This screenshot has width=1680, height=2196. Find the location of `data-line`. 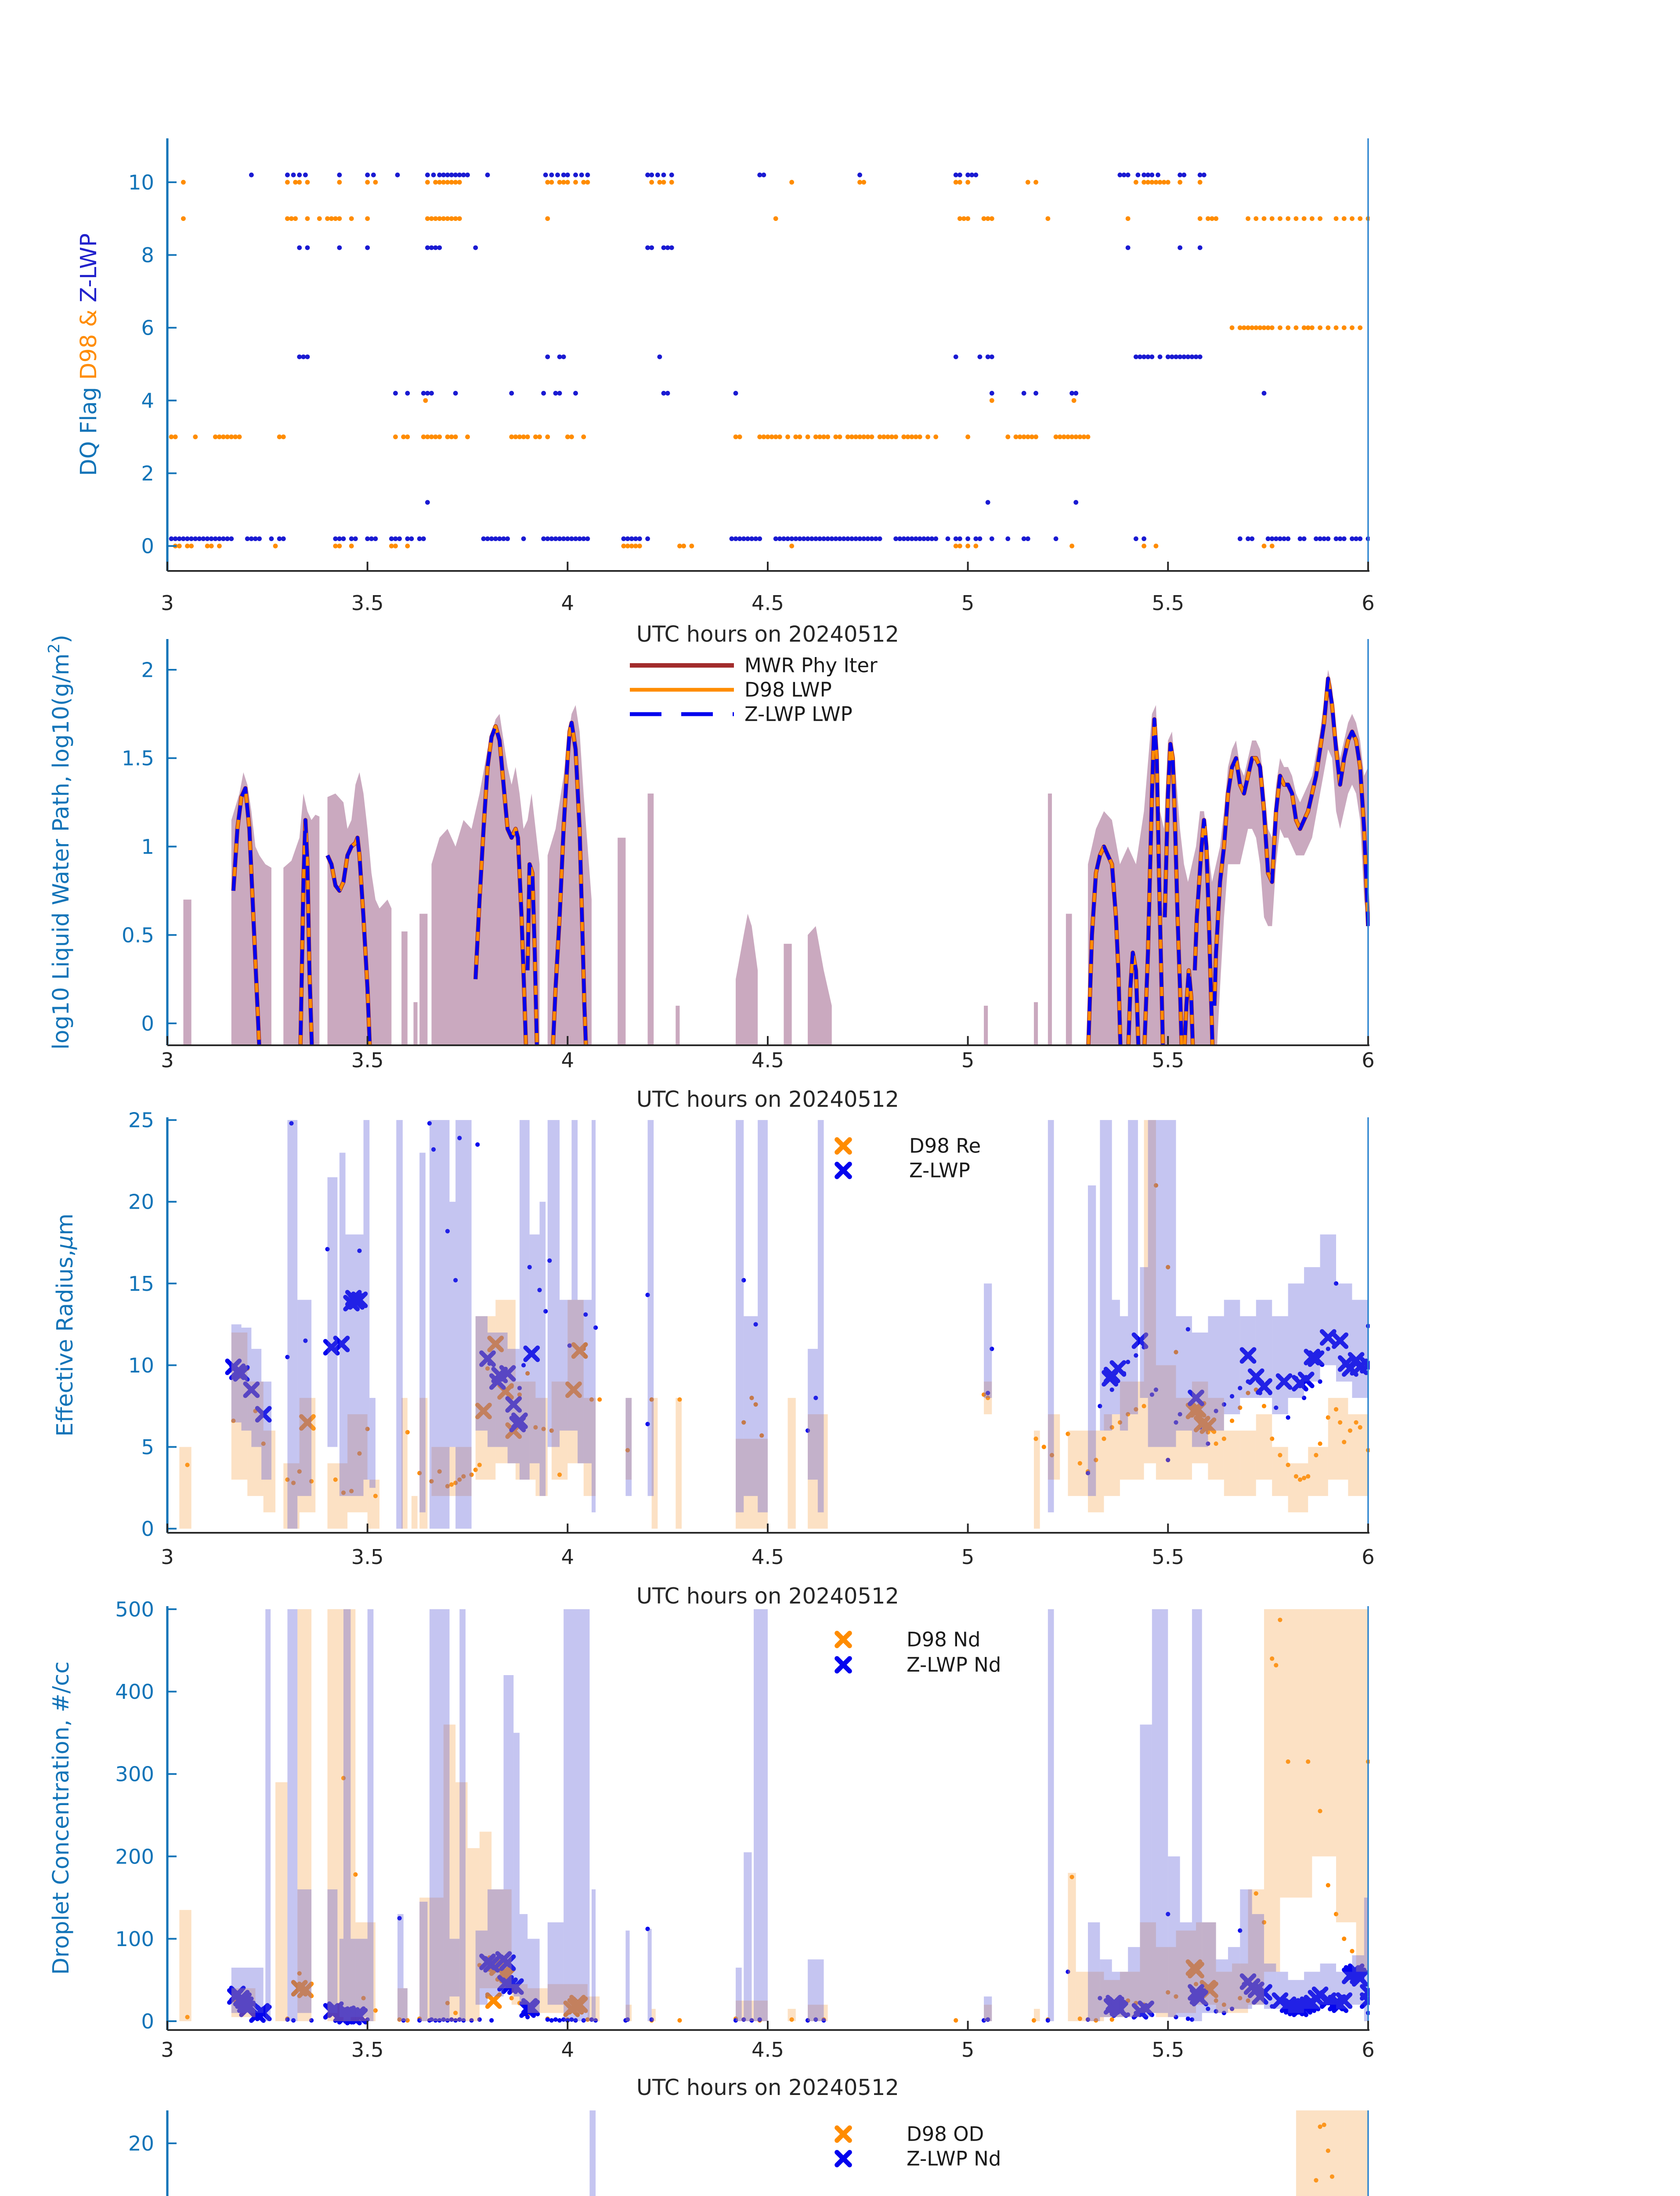

data-line is located at coordinates (500, 885).